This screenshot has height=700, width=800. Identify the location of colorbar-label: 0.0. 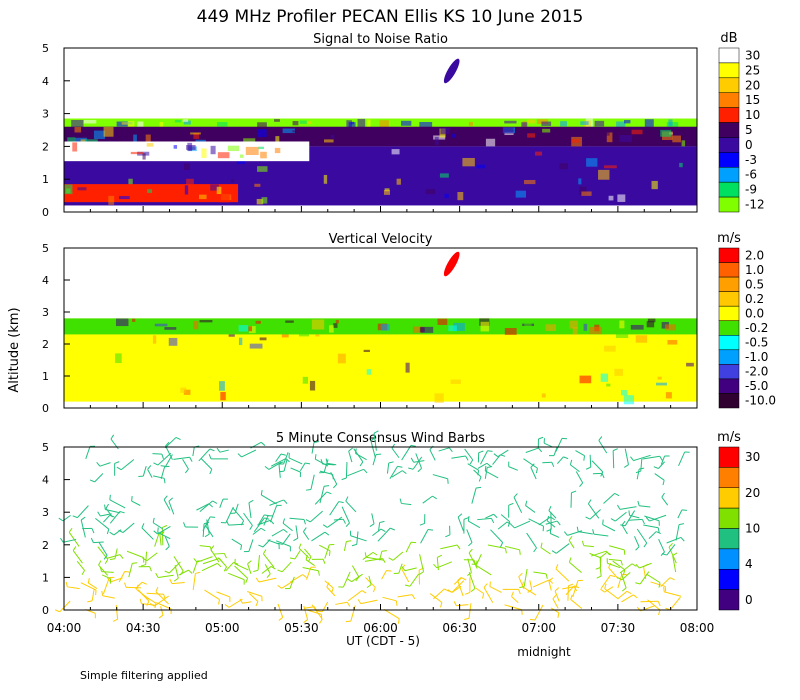
(754, 313).